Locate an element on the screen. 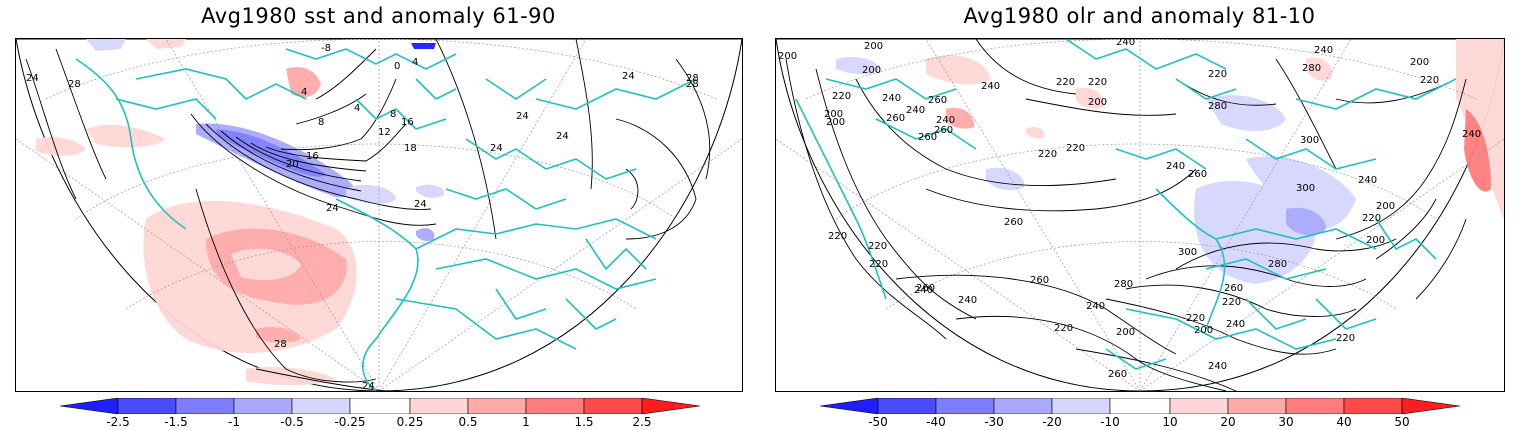 The height and width of the screenshot is (430, 1520). colorbar-tick-label: 1.5 is located at coordinates (584, 422).